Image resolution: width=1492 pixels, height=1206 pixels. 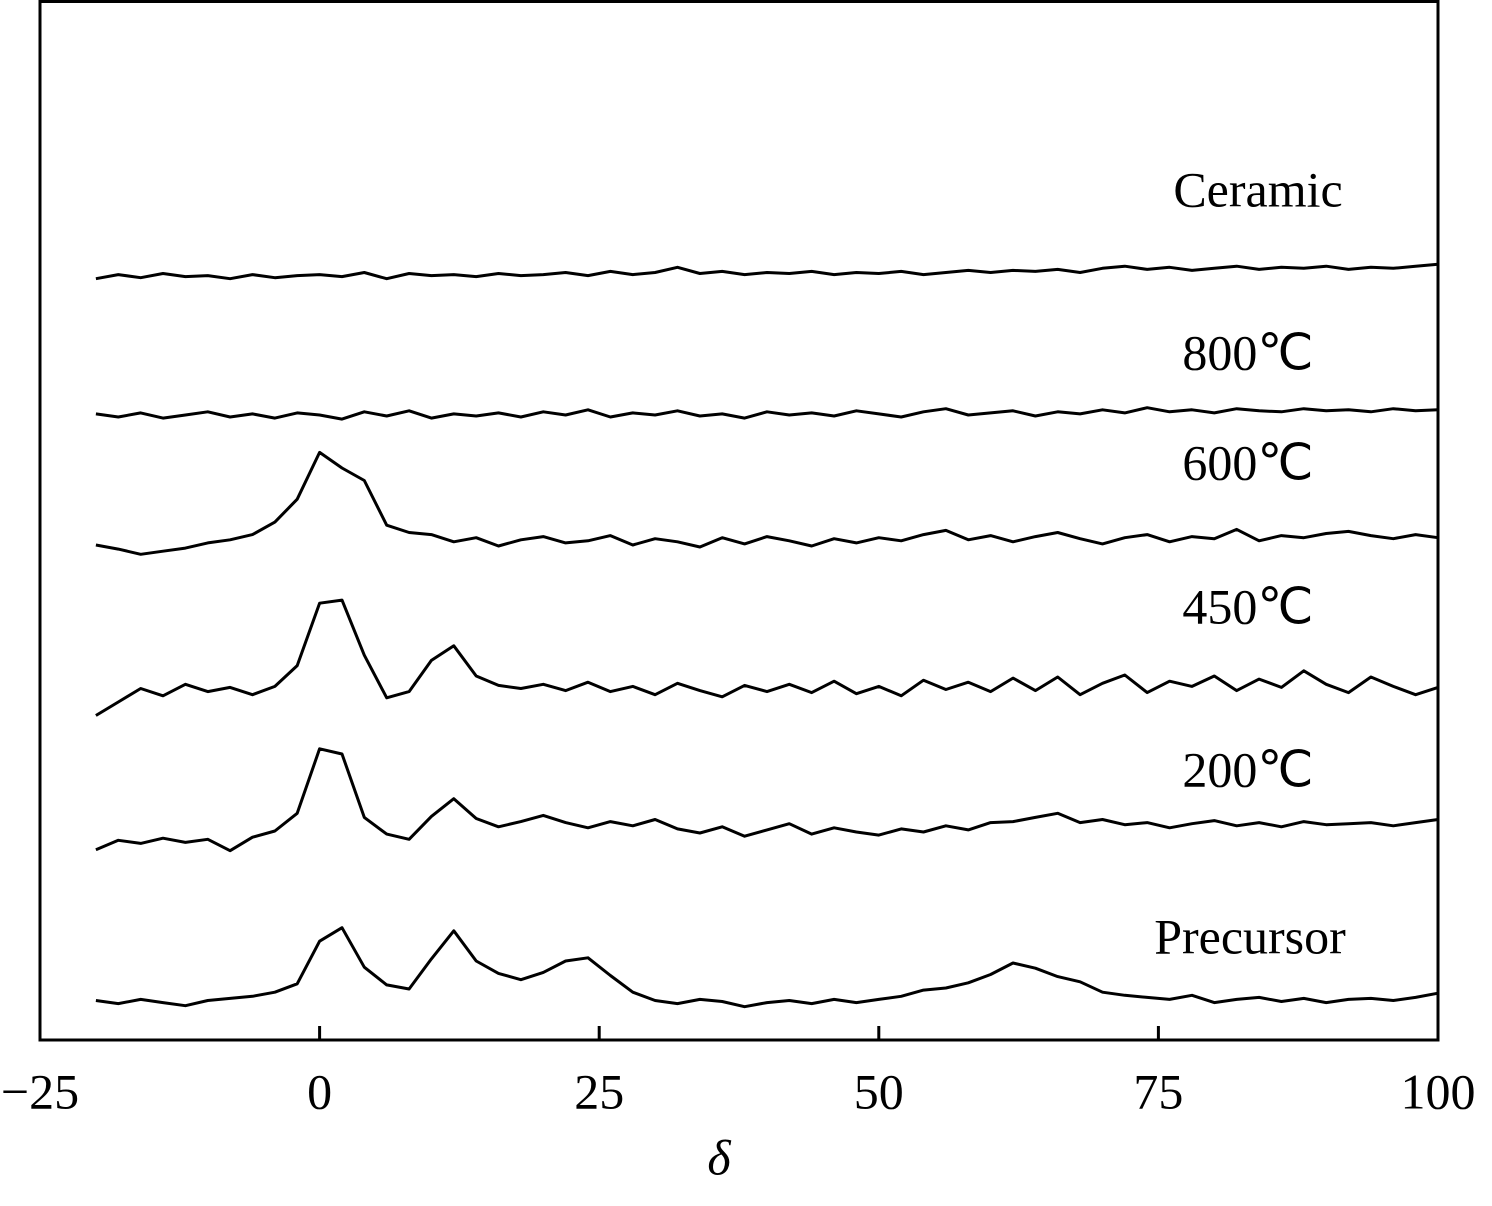 I want to click on series-label: 200℃, so click(x=1247, y=769).